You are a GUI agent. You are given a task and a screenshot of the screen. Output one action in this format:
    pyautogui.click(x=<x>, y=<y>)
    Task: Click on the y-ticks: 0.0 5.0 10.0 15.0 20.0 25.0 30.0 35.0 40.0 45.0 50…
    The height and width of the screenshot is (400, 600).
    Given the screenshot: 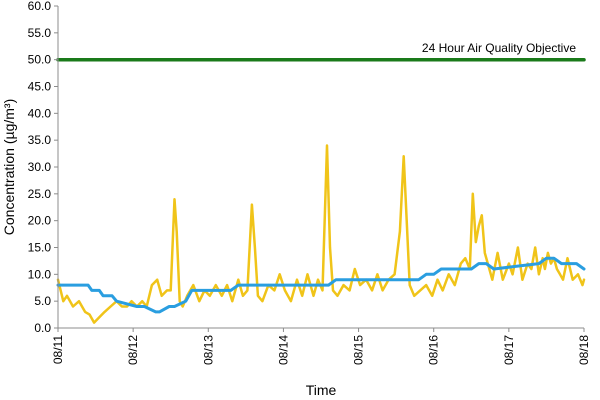 What is the action you would take?
    pyautogui.click(x=43, y=167)
    